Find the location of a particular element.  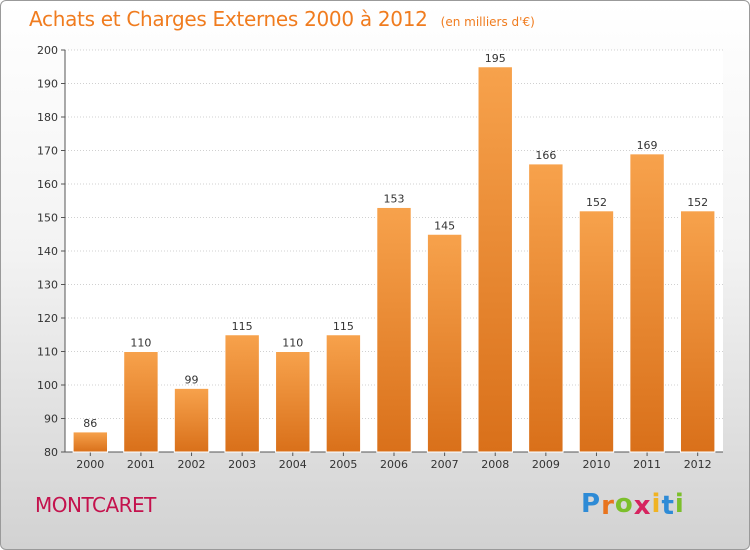

x-tick-label: 2012 is located at coordinates (698, 464).